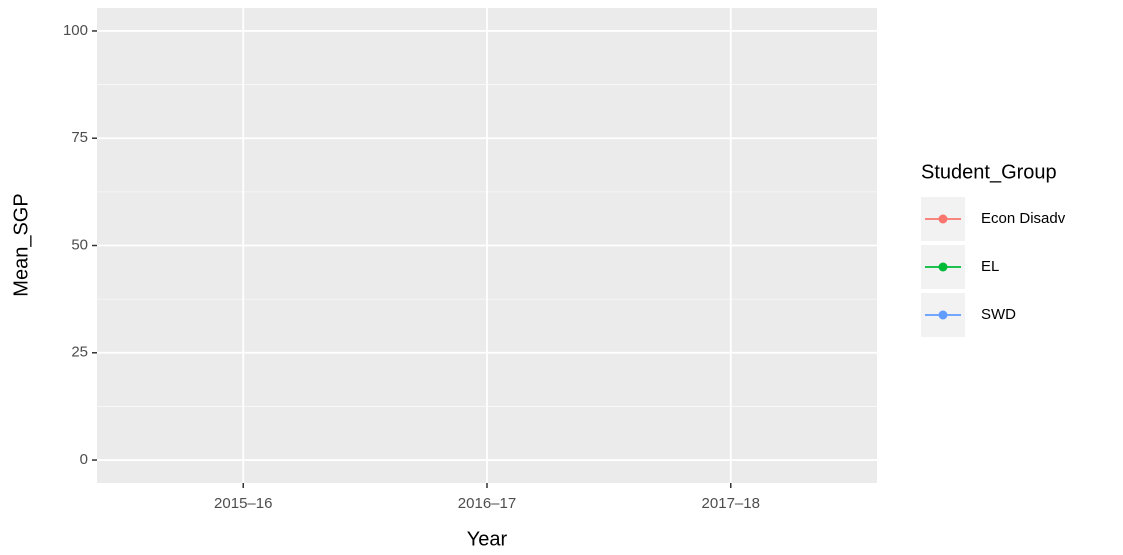 The height and width of the screenshot is (555, 1123). What do you see at coordinates (989, 172) in the screenshot?
I see `legend-title: Student_Group` at bounding box center [989, 172].